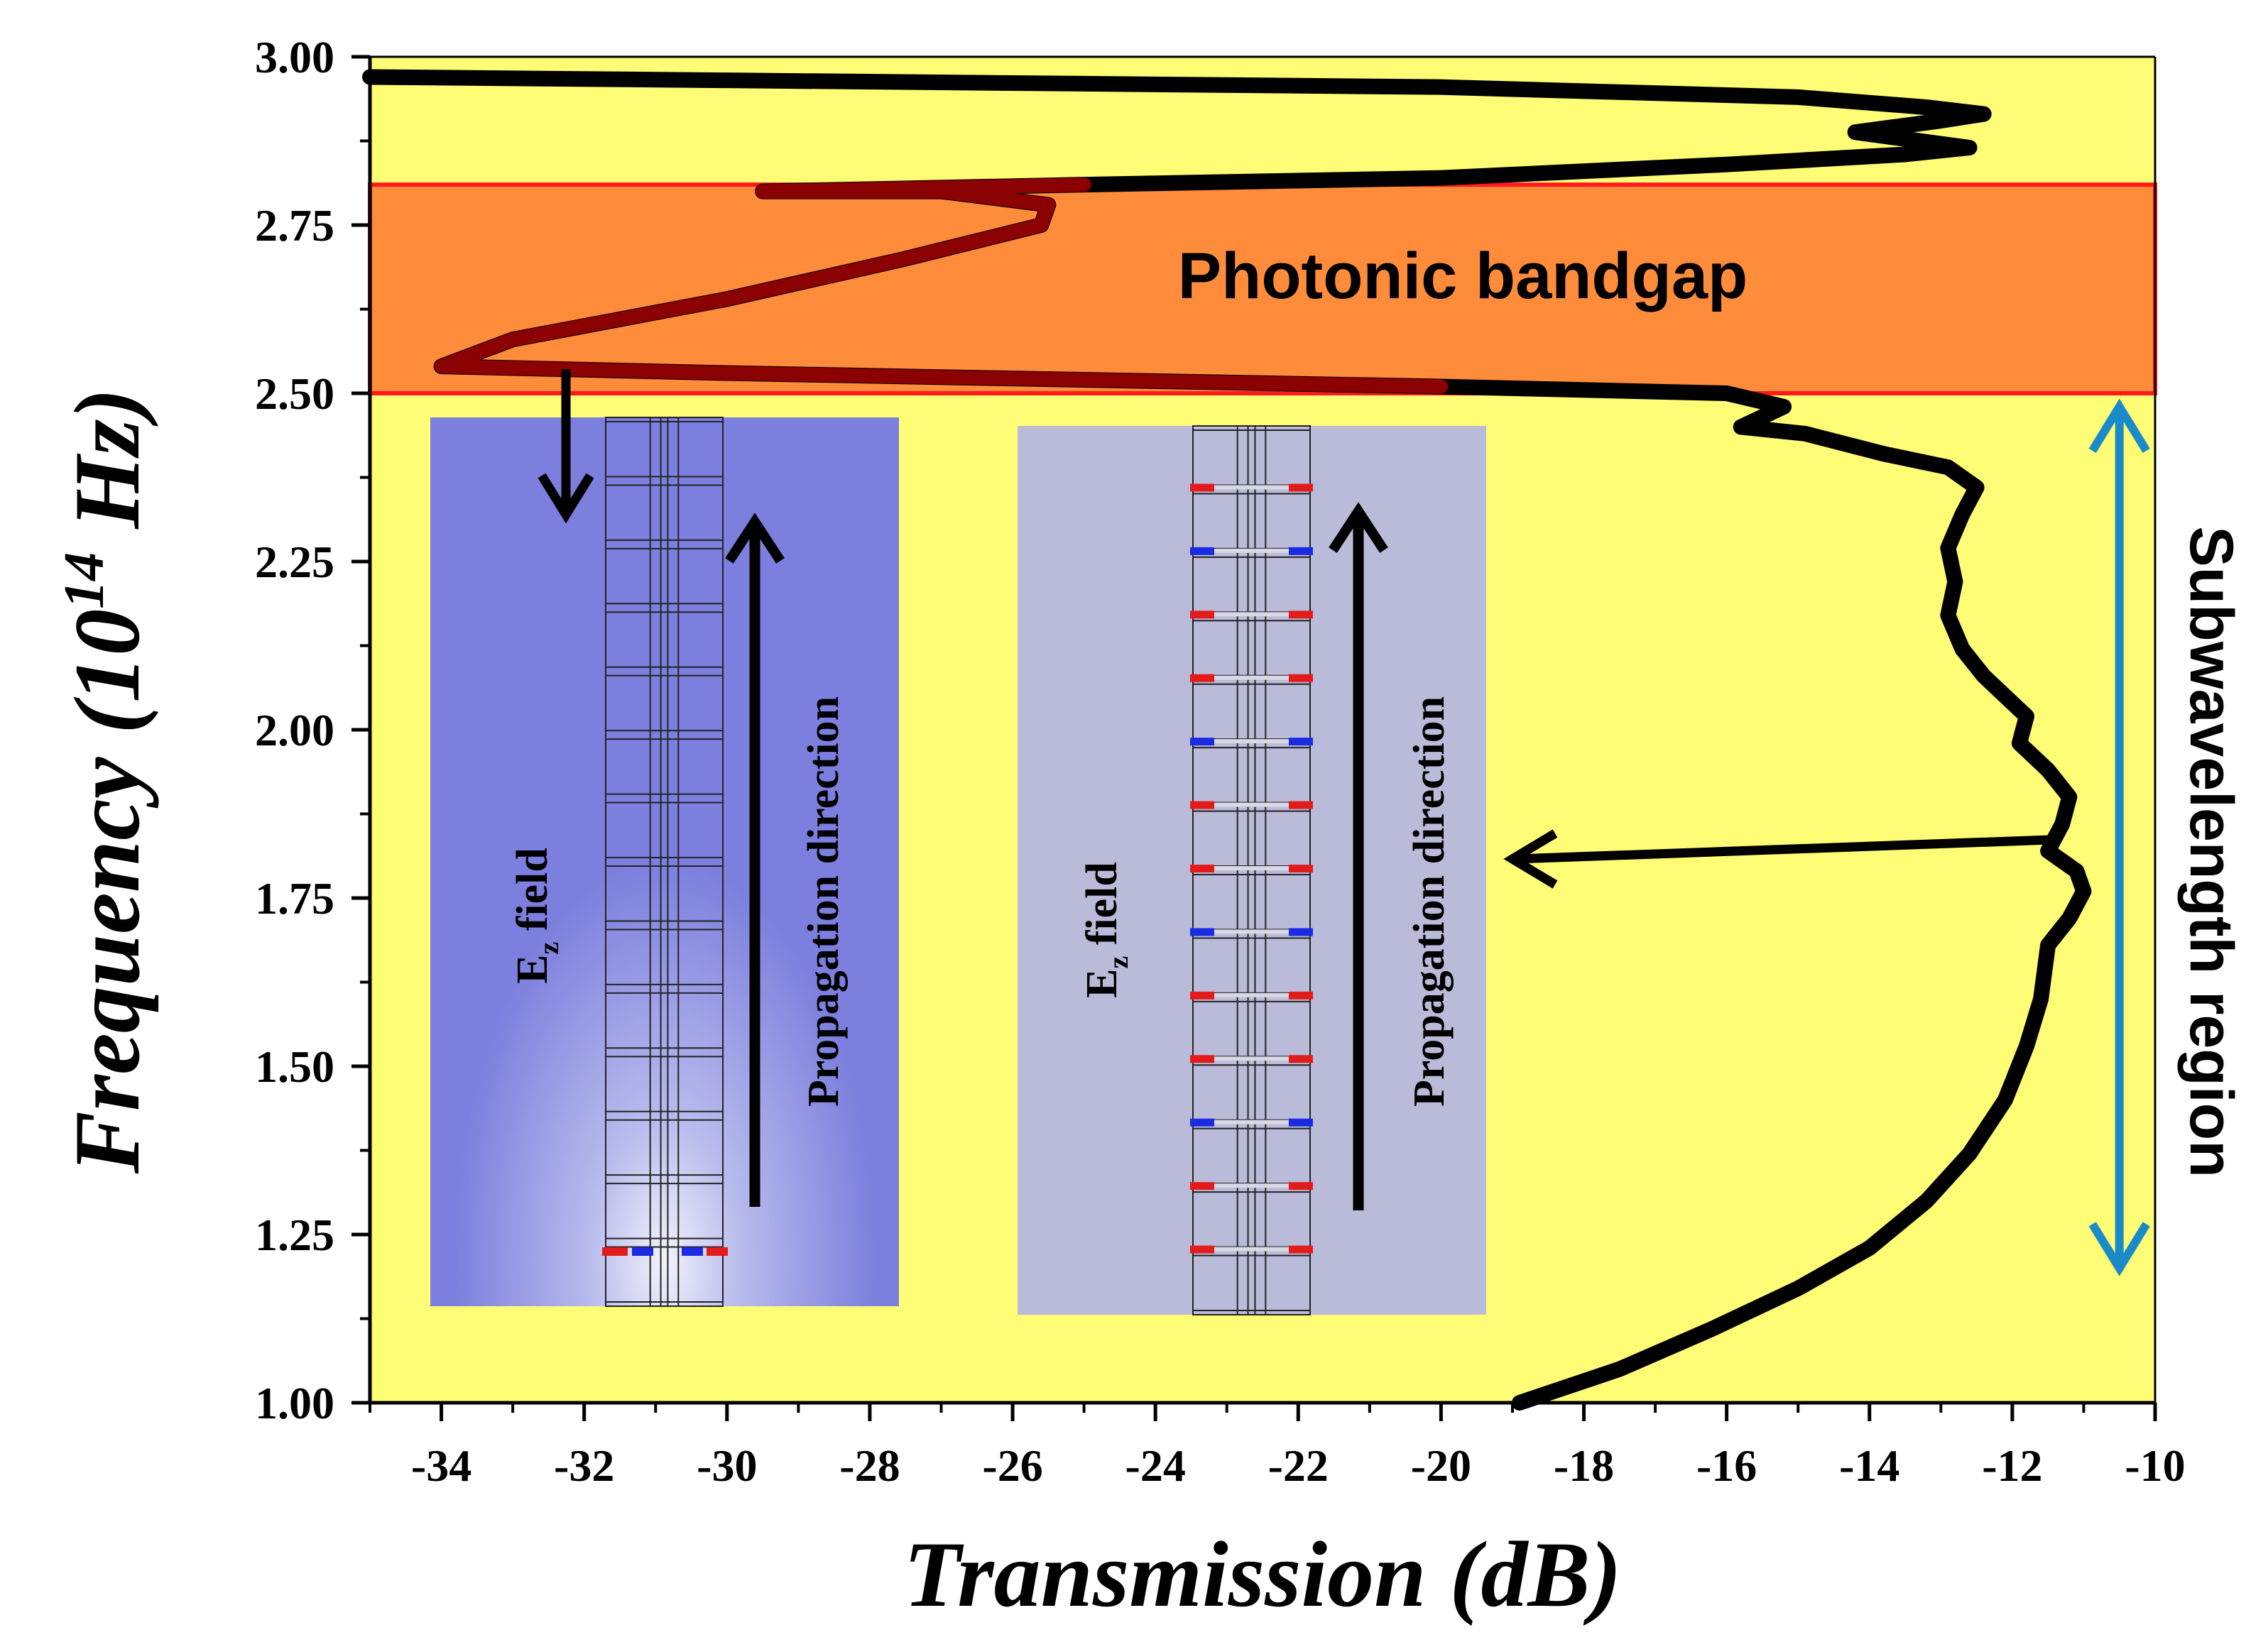 This screenshot has height=1642, width=2268. I want to click on inset-2-arrow-label: Propagation direction, so click(1429, 901).